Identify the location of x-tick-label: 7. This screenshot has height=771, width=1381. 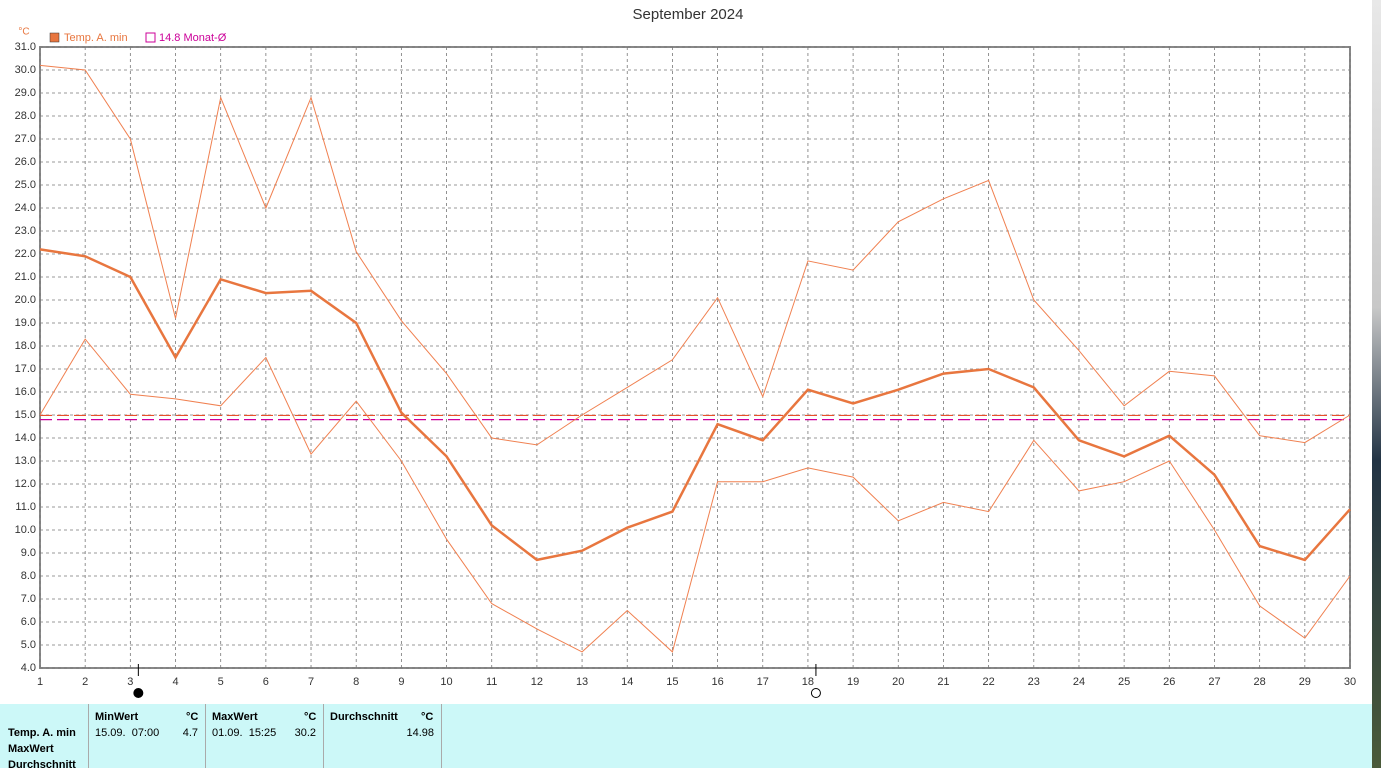
(311, 682).